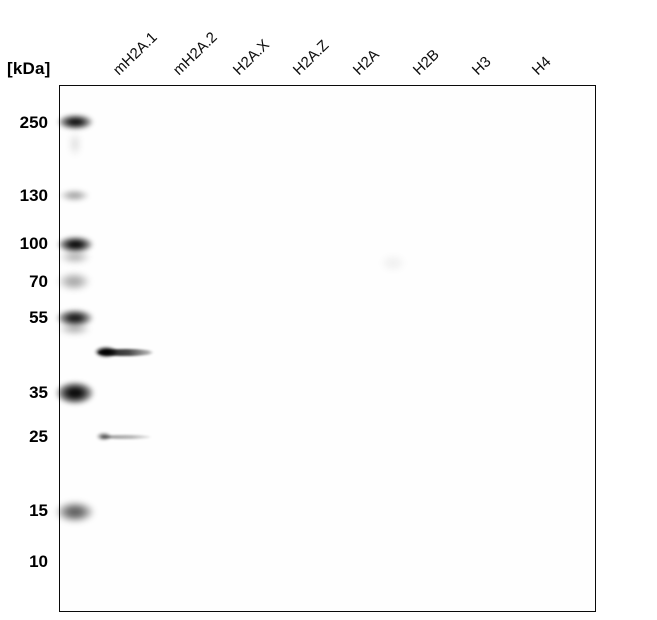 Image resolution: width=657 pixels, height=620 pixels. I want to click on marker-label-130: 130, so click(33, 195).